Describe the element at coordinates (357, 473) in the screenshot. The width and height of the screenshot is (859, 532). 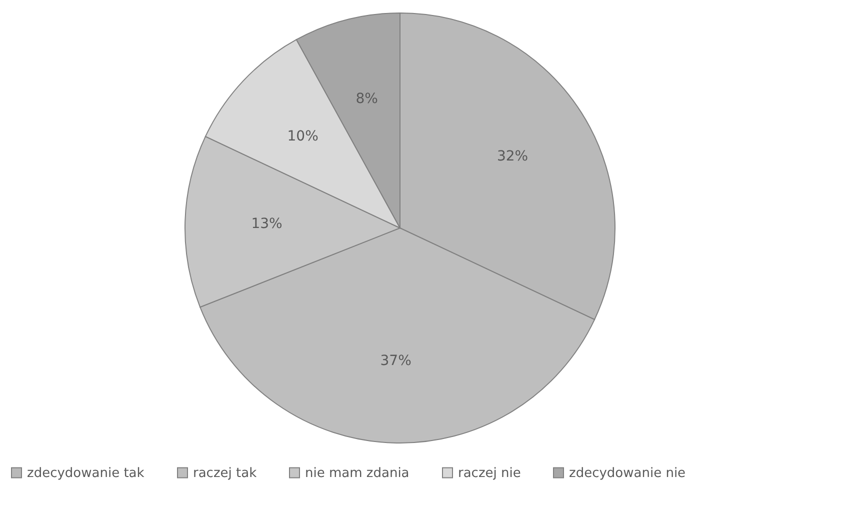
I see `legend-label: nie mam zdania` at that location.